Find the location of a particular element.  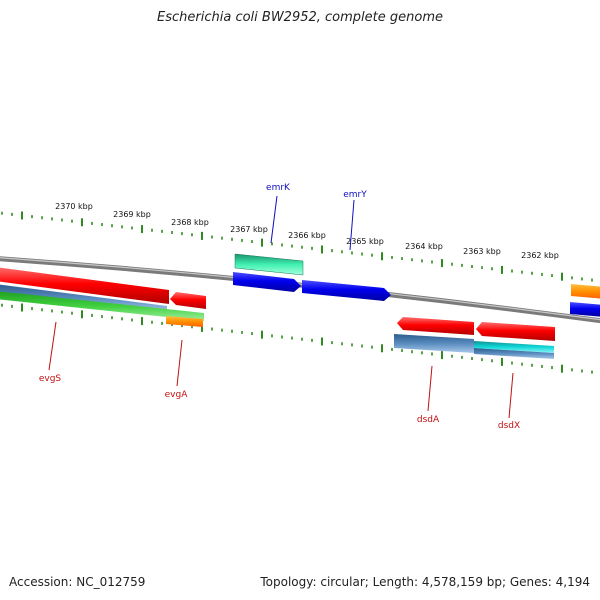

leader-evgA is located at coordinates (179, 363).